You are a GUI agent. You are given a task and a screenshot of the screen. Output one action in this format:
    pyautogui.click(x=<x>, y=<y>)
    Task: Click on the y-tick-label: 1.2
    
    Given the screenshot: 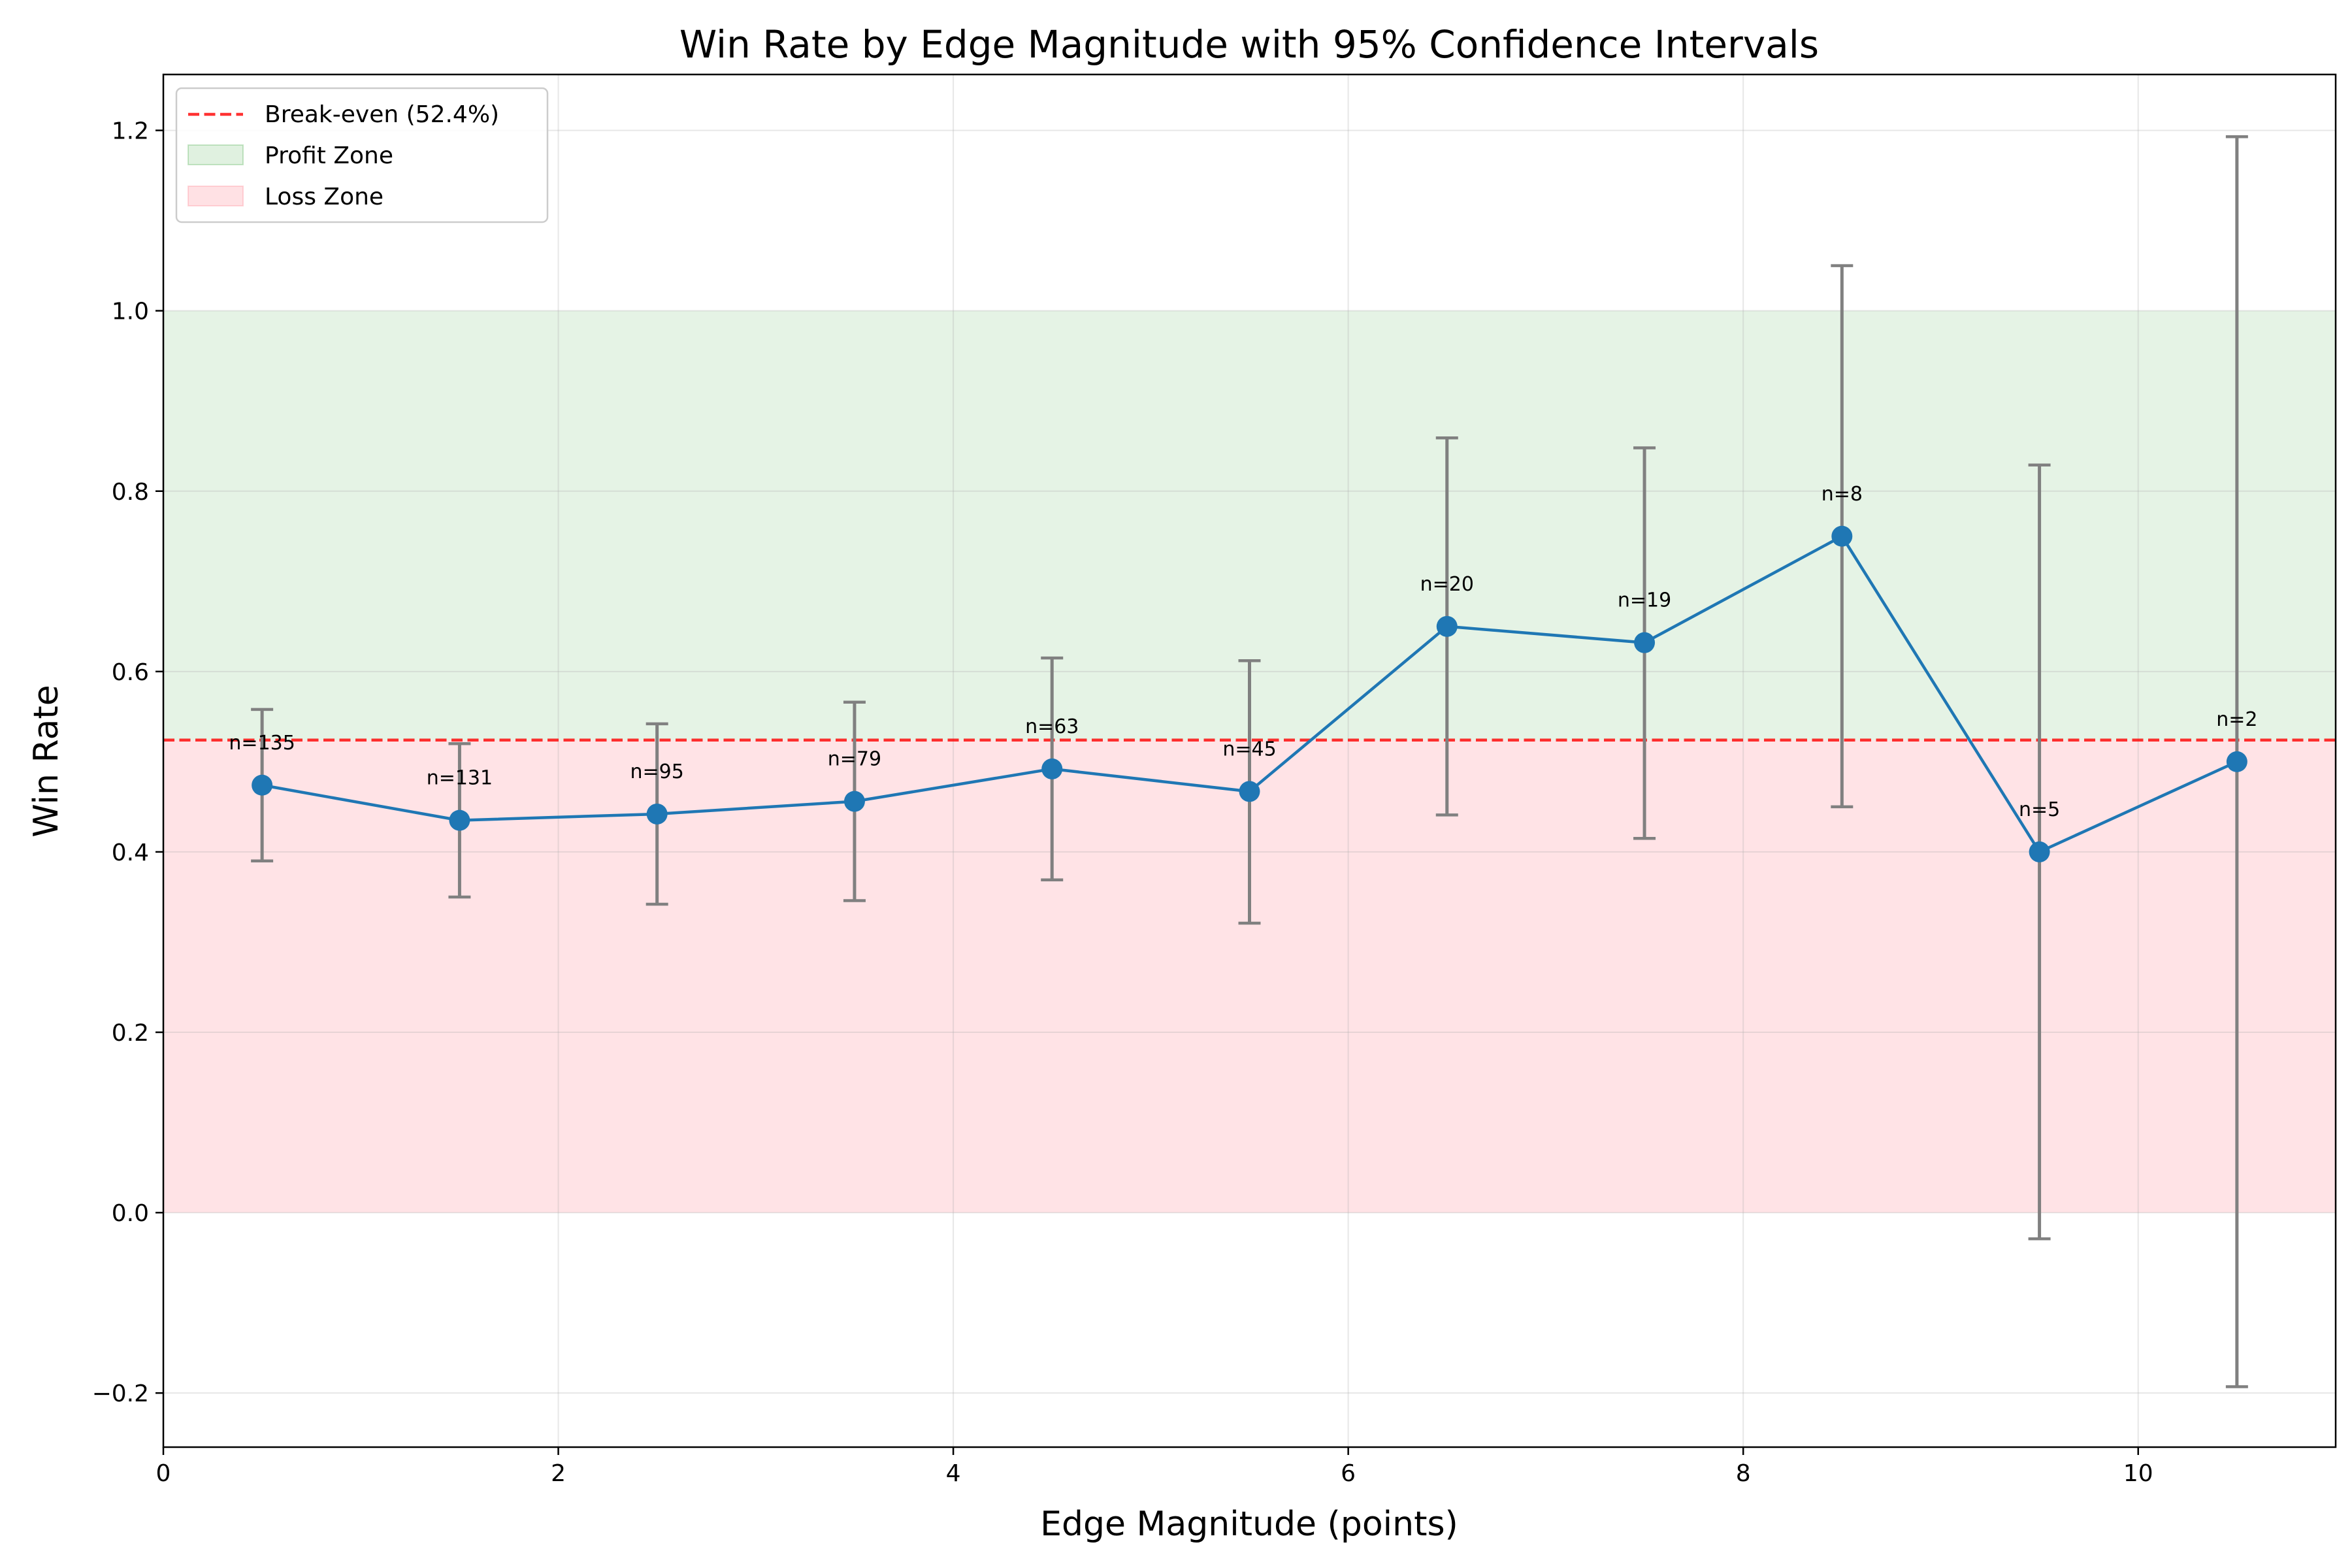 What is the action you would take?
    pyautogui.click(x=130, y=131)
    